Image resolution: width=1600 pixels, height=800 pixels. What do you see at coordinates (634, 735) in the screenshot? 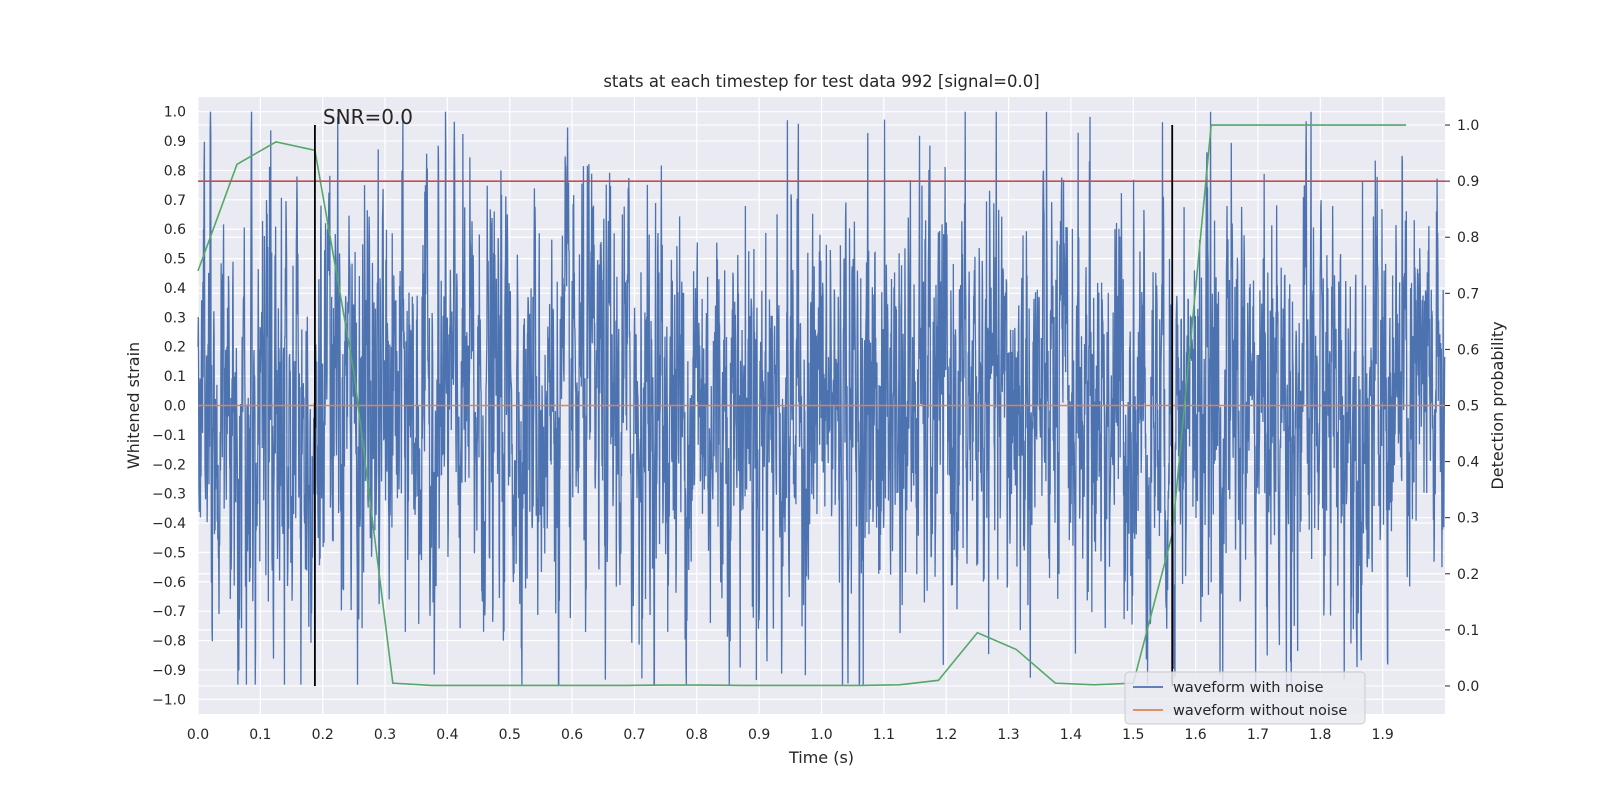
I see `x-tick-label: 0.7` at bounding box center [634, 735].